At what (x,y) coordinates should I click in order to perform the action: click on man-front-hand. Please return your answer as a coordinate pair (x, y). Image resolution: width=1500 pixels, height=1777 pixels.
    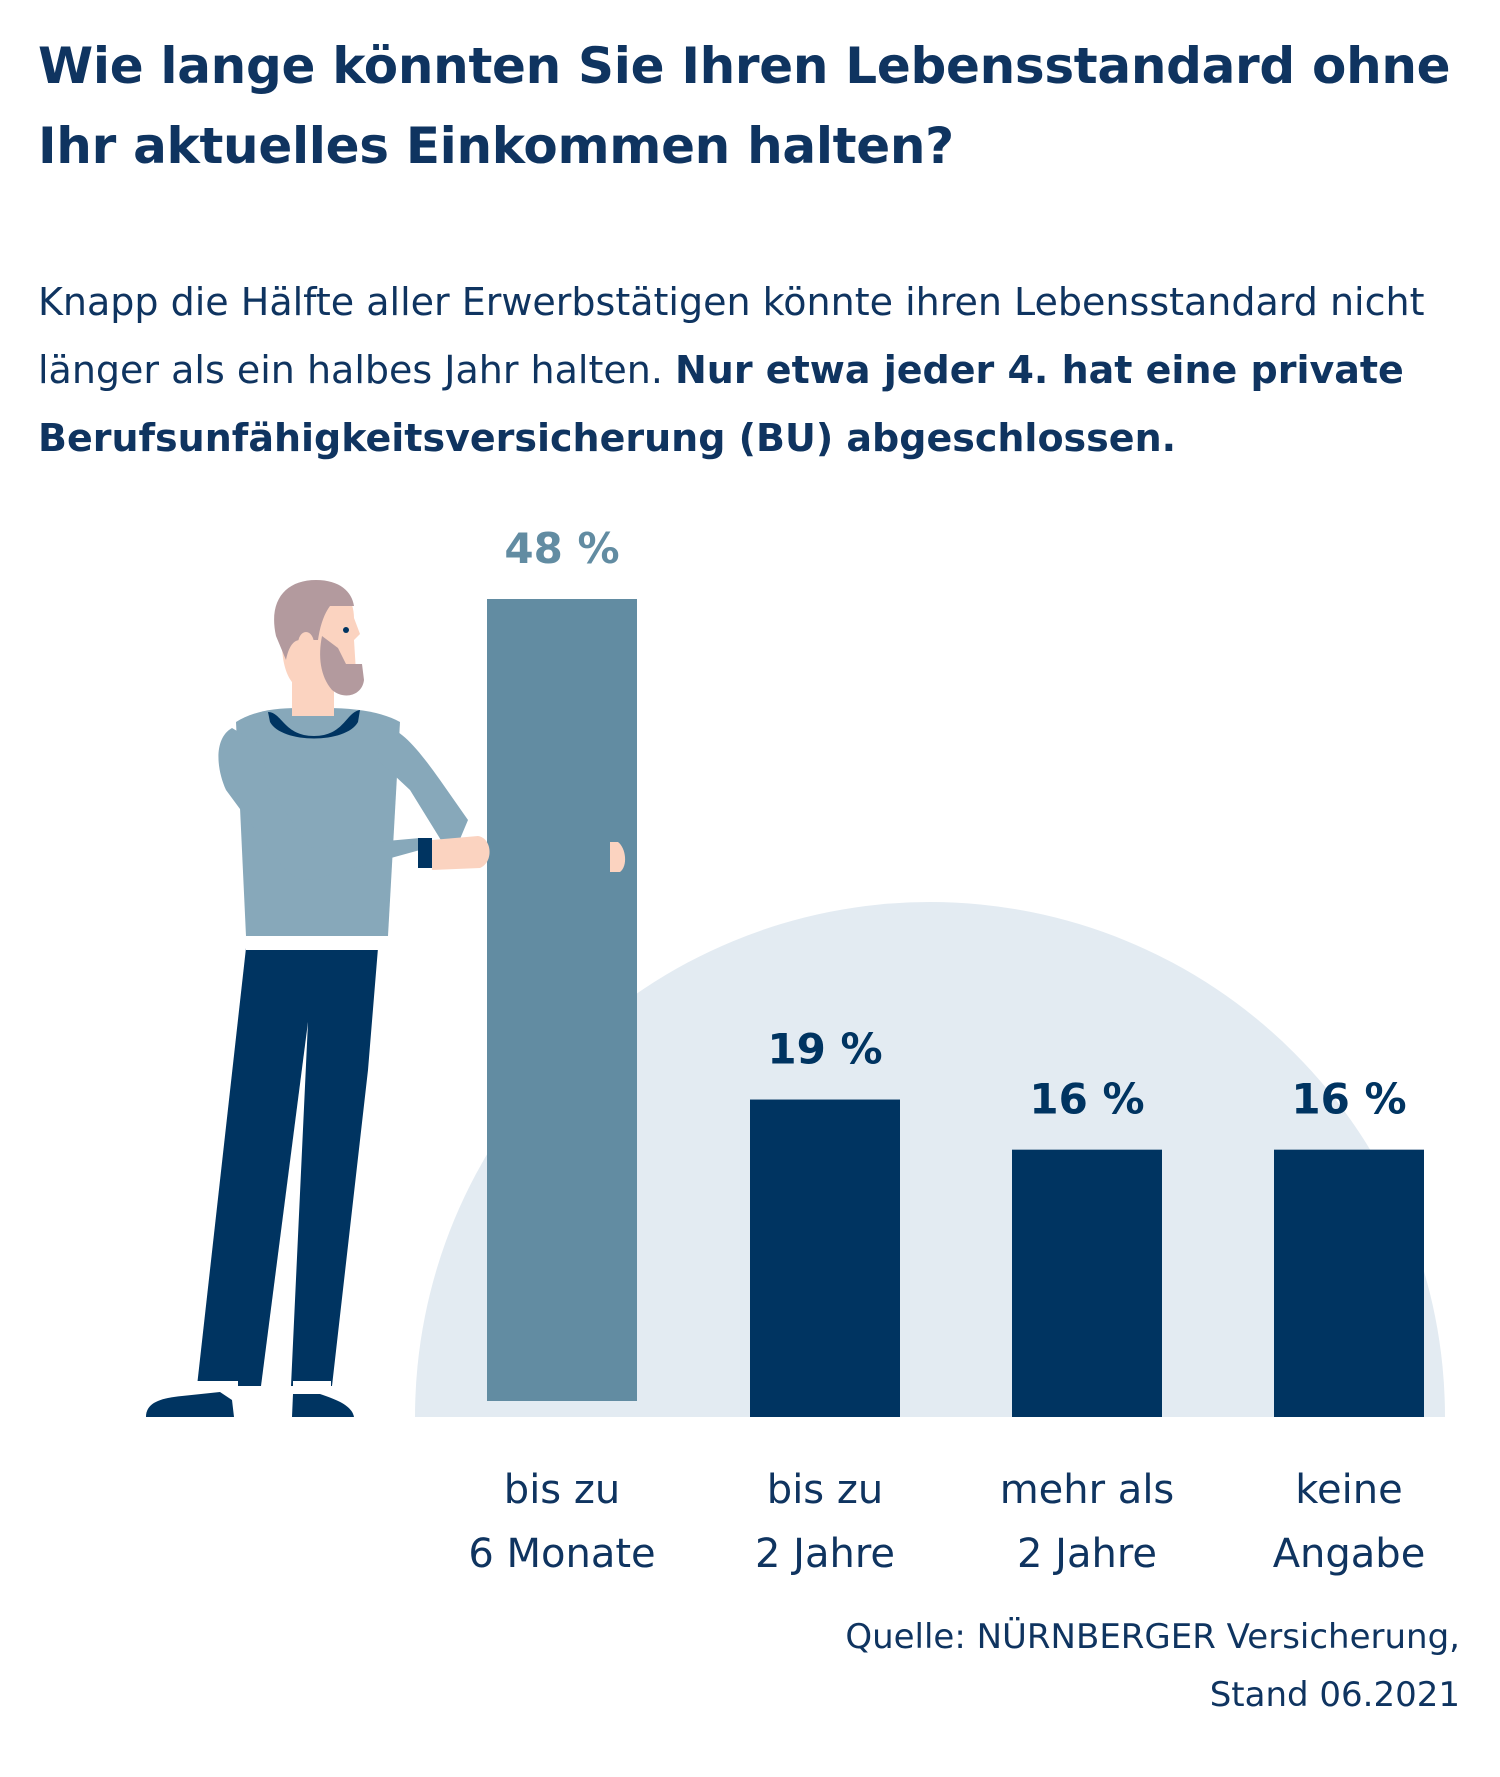
    Looking at the image, I should click on (461, 853).